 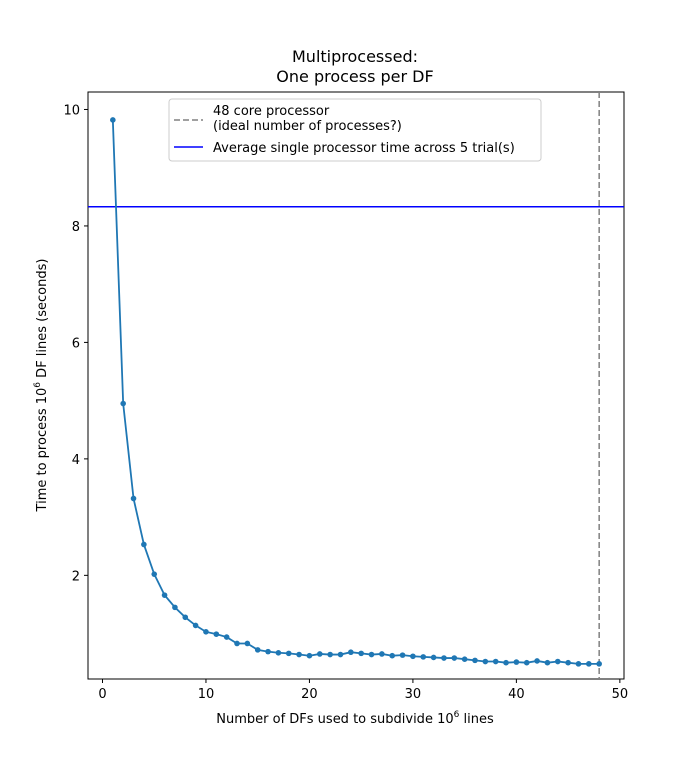 What do you see at coordinates (620, 694) in the screenshot?
I see `x-tick-label: 50` at bounding box center [620, 694].